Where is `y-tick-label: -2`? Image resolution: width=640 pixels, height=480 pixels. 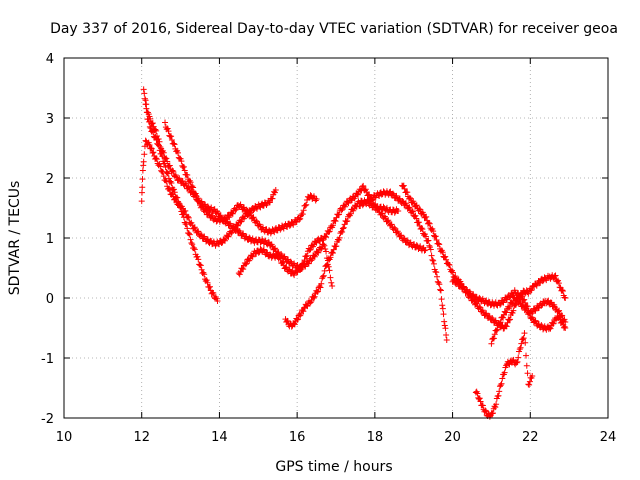
y-tick-label: -2 is located at coordinates (47, 419).